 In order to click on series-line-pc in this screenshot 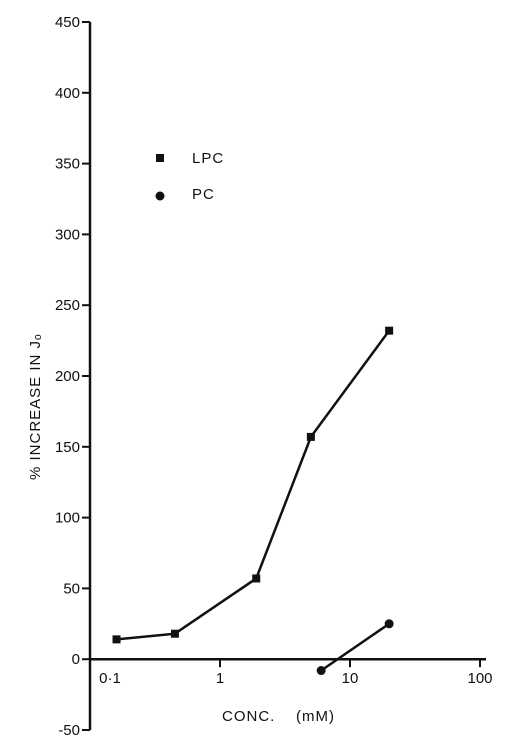, I will do `click(355, 647)`.